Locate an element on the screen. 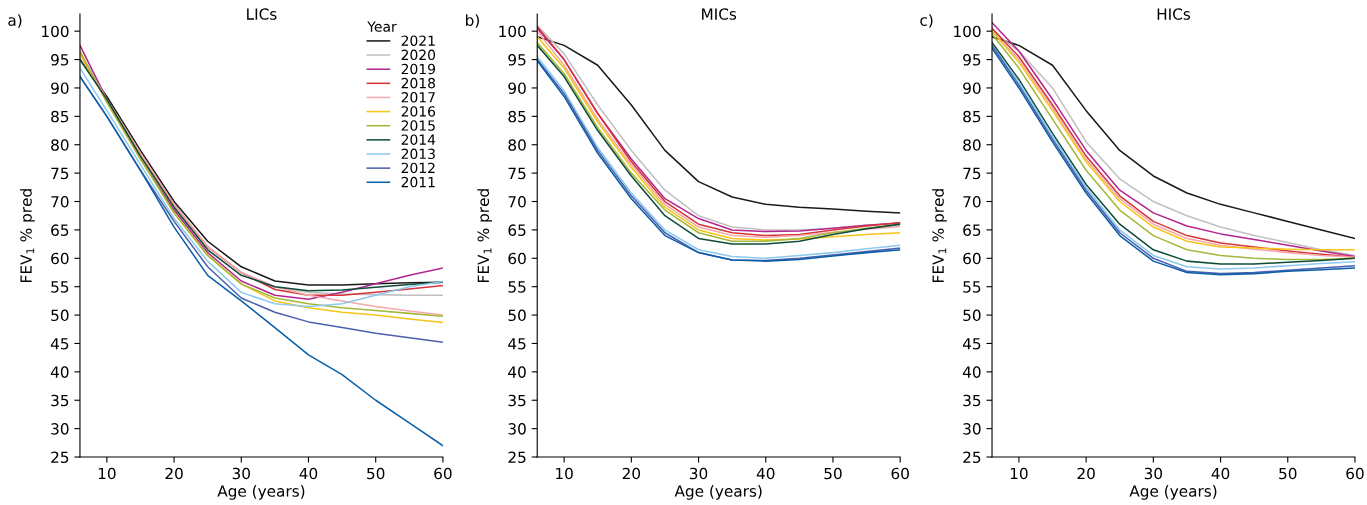 The width and height of the screenshot is (1367, 505). legend-label: 2016 is located at coordinates (418, 111).